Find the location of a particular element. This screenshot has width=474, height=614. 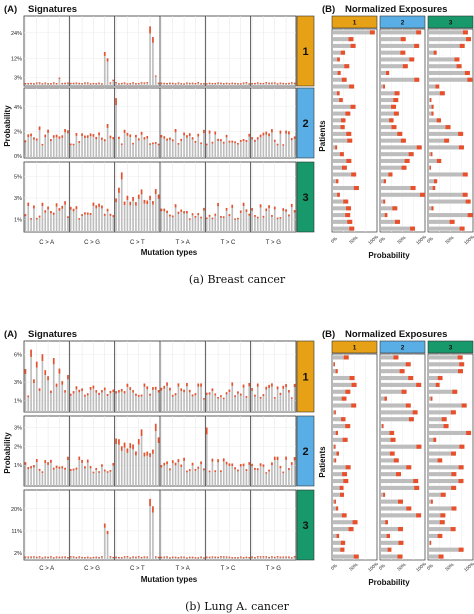

exposures-ylabel: Patients is located at coordinates (322, 462).